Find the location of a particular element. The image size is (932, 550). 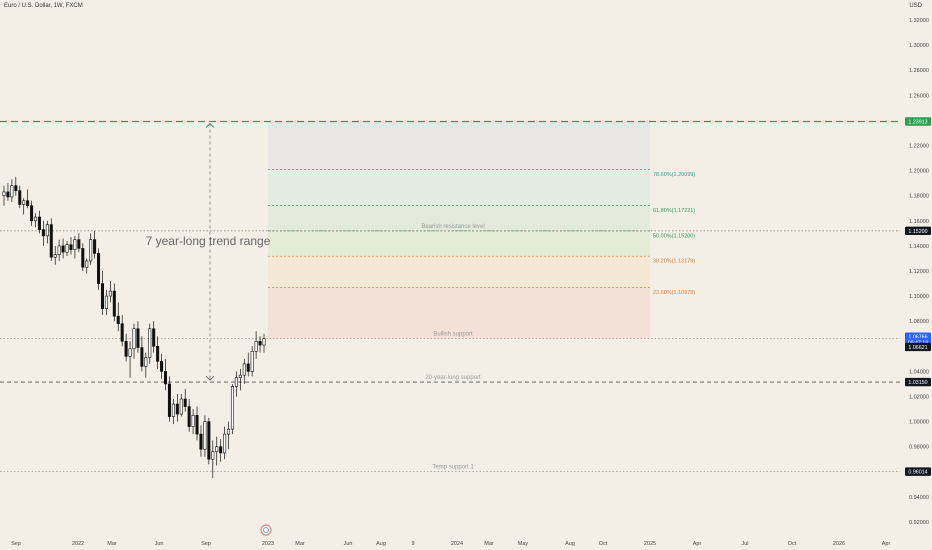

price-badge-label: 1.15200 is located at coordinates (917, 232).